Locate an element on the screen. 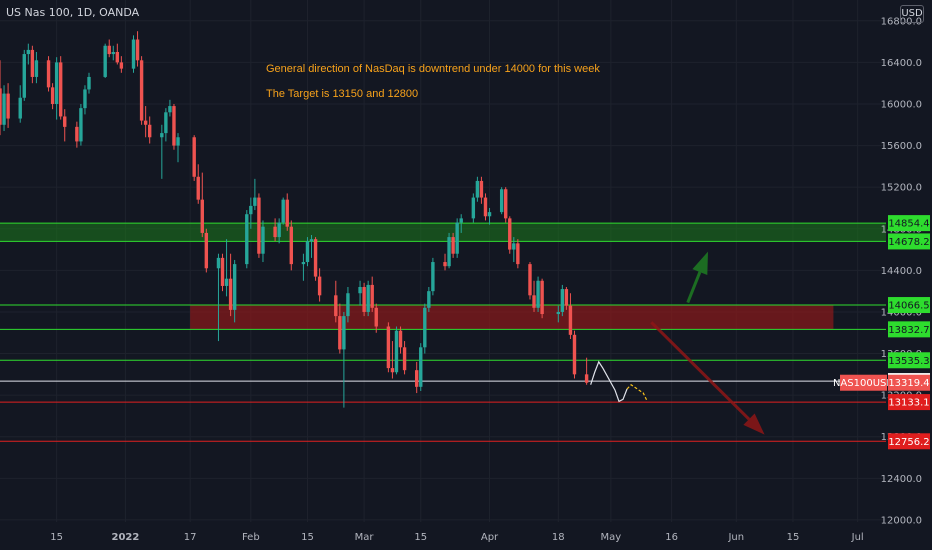  time-tick-label: Jul is located at coordinates (857, 537).